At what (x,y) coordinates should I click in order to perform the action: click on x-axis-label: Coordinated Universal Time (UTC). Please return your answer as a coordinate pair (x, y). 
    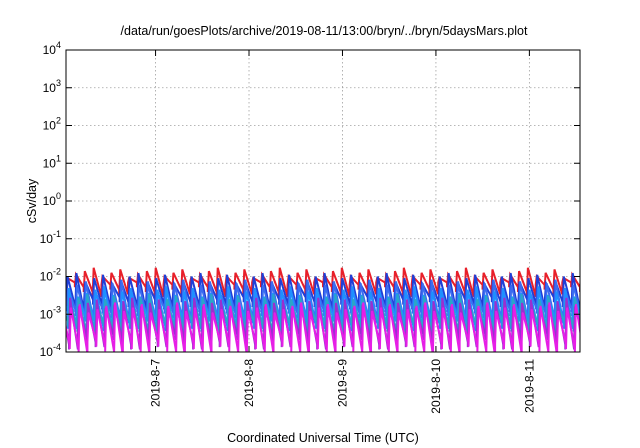
    Looking at the image, I should click on (323, 438).